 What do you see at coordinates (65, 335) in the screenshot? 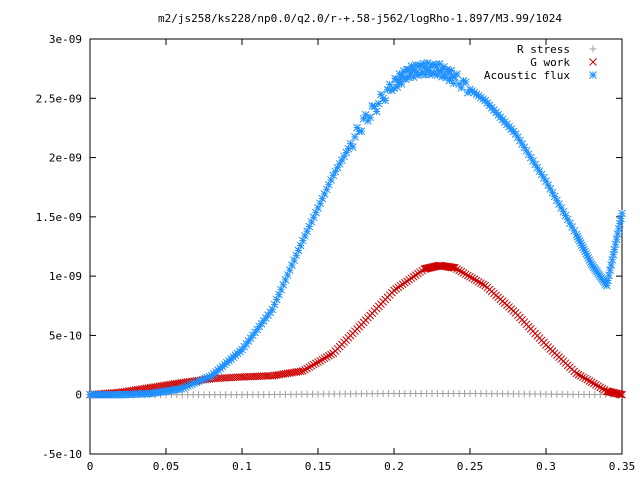
I see `y-tick-label: 5e-10` at bounding box center [65, 335].